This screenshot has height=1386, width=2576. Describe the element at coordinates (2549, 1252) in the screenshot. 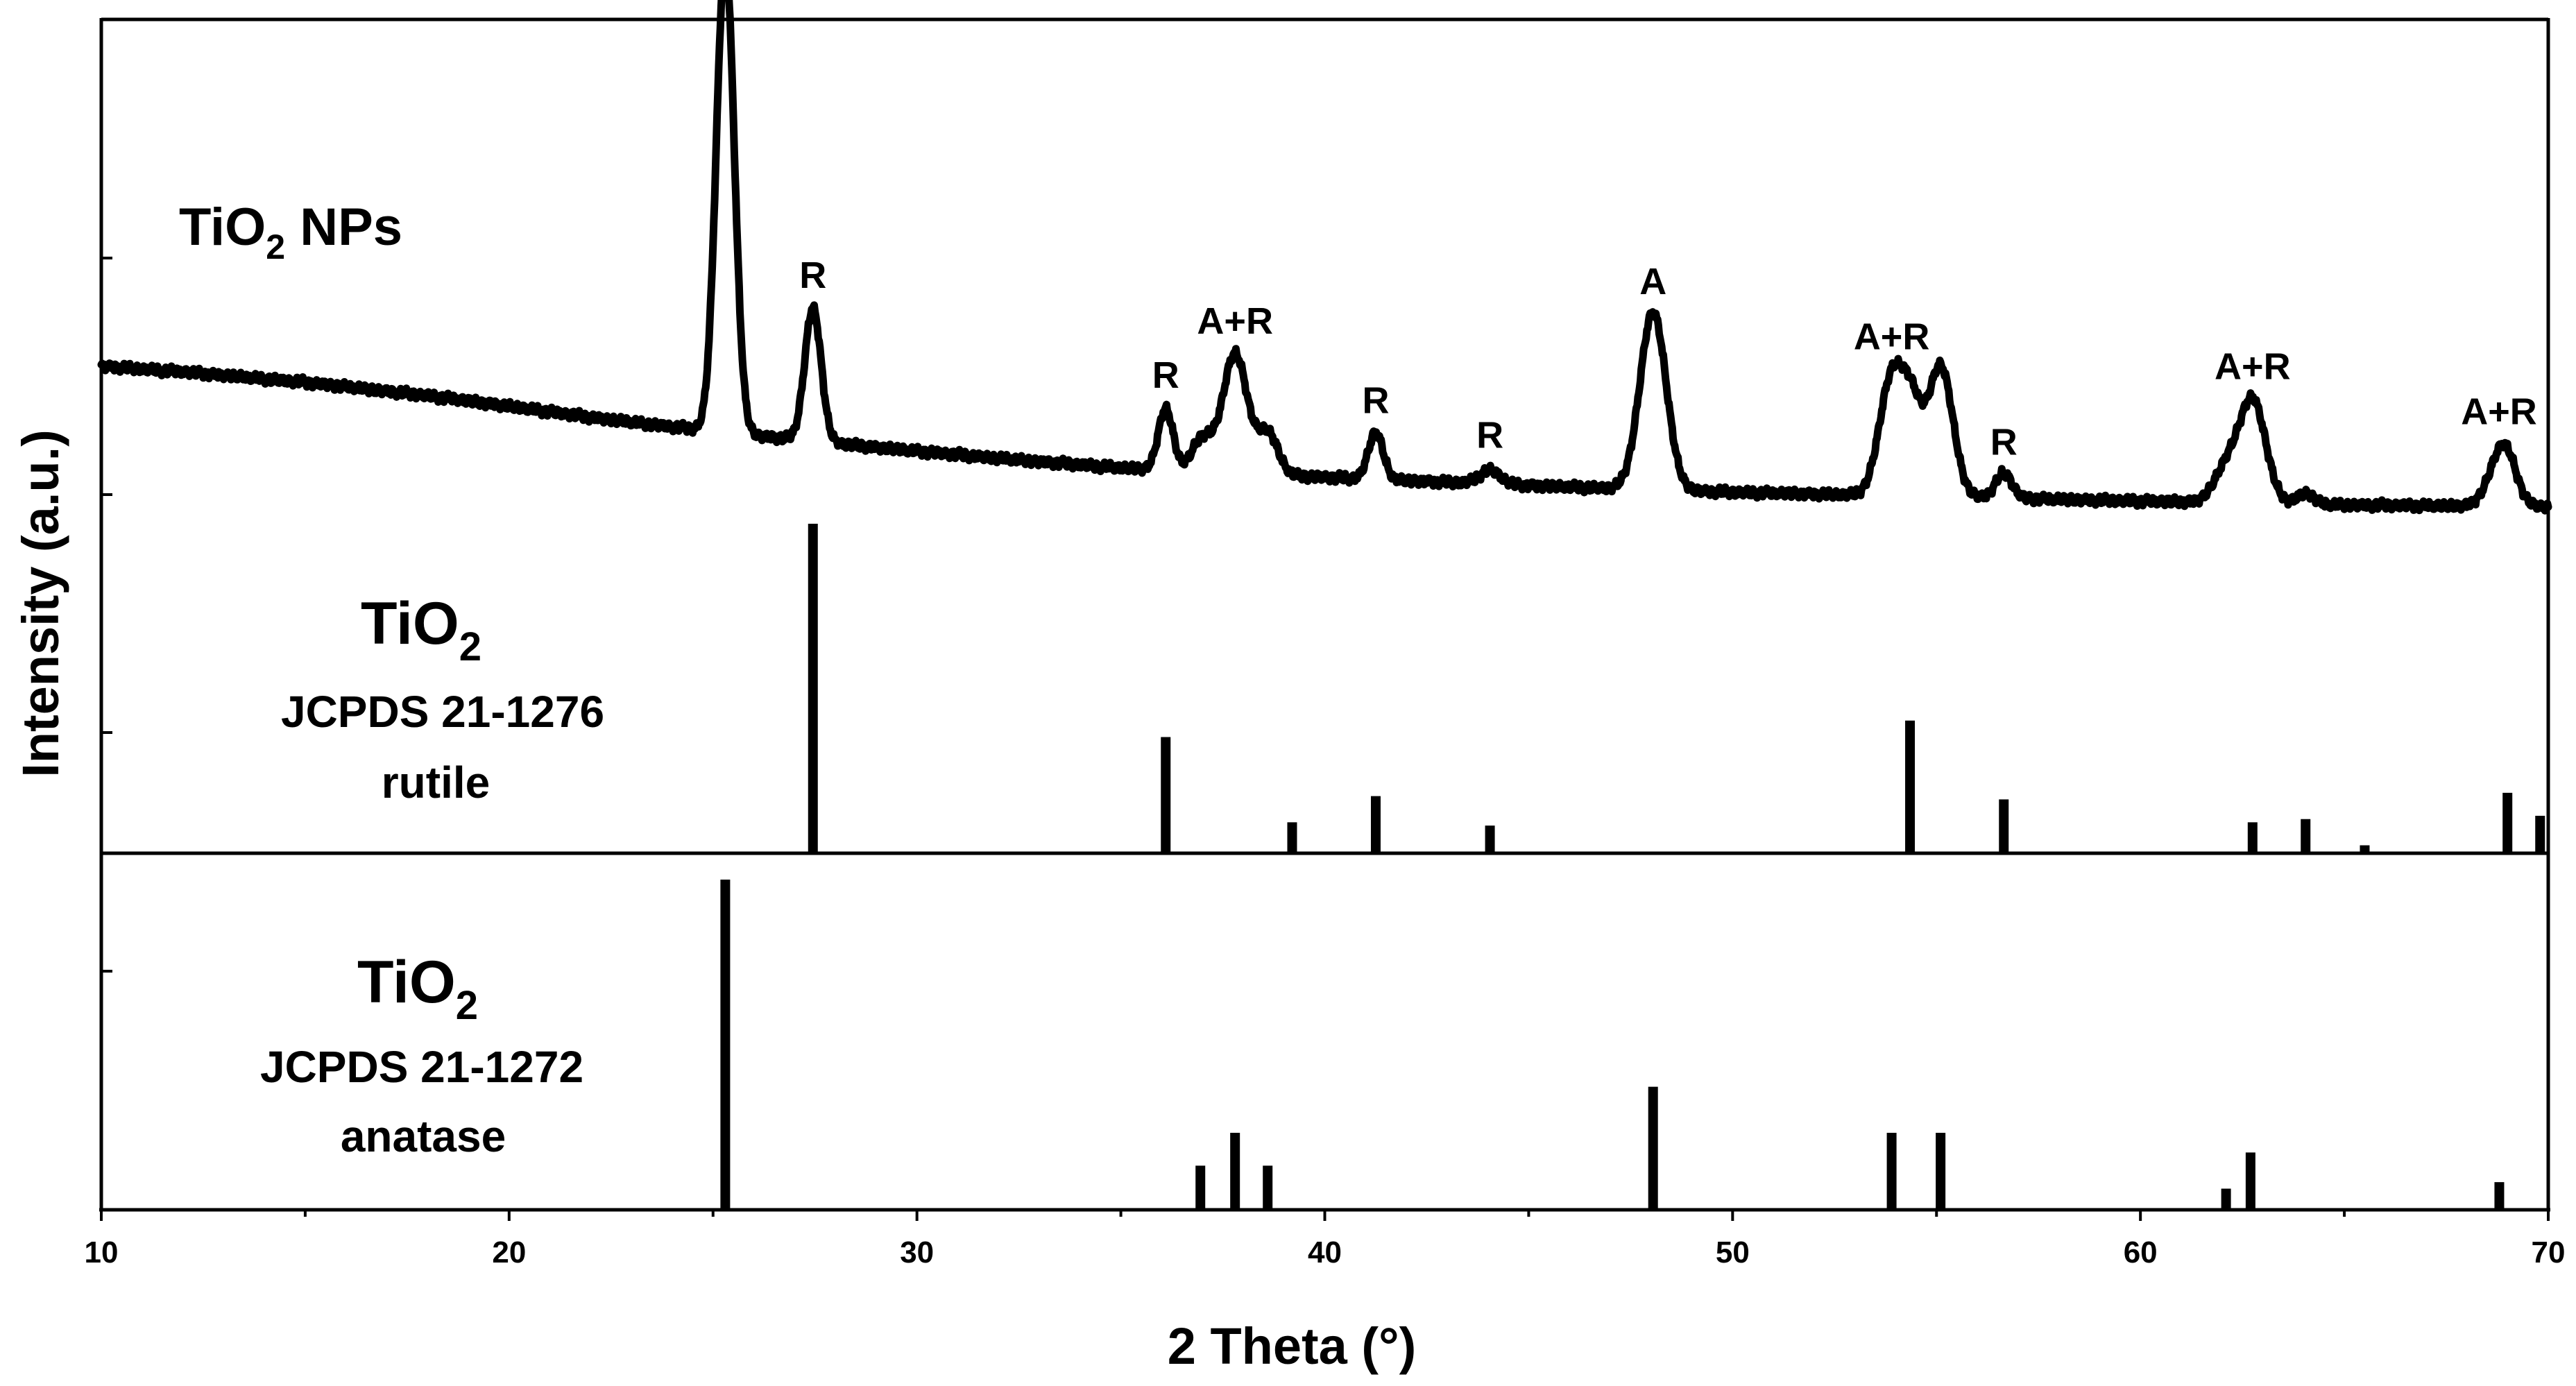

I see `x-tick-label: 70` at that location.